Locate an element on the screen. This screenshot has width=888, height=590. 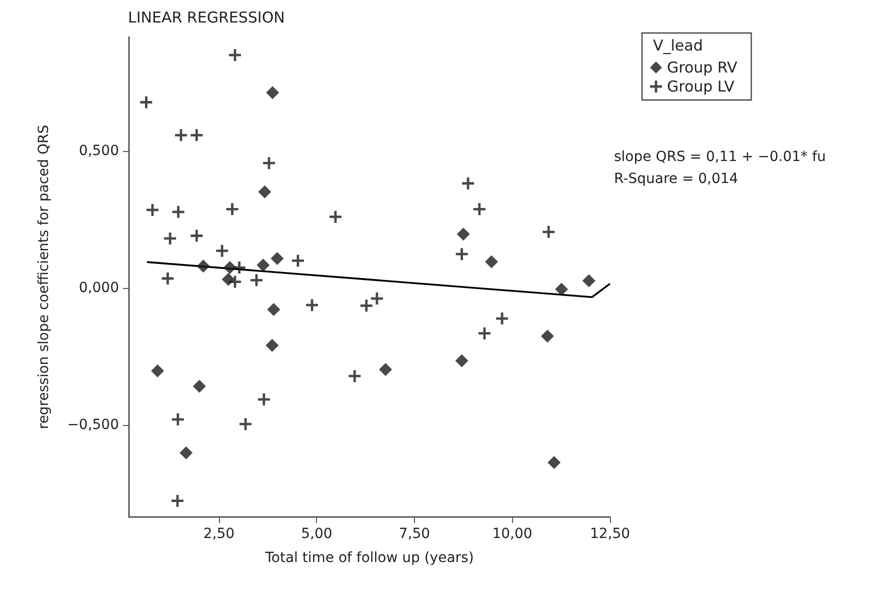
x-tick-label: 7,50 is located at coordinates (414, 534).